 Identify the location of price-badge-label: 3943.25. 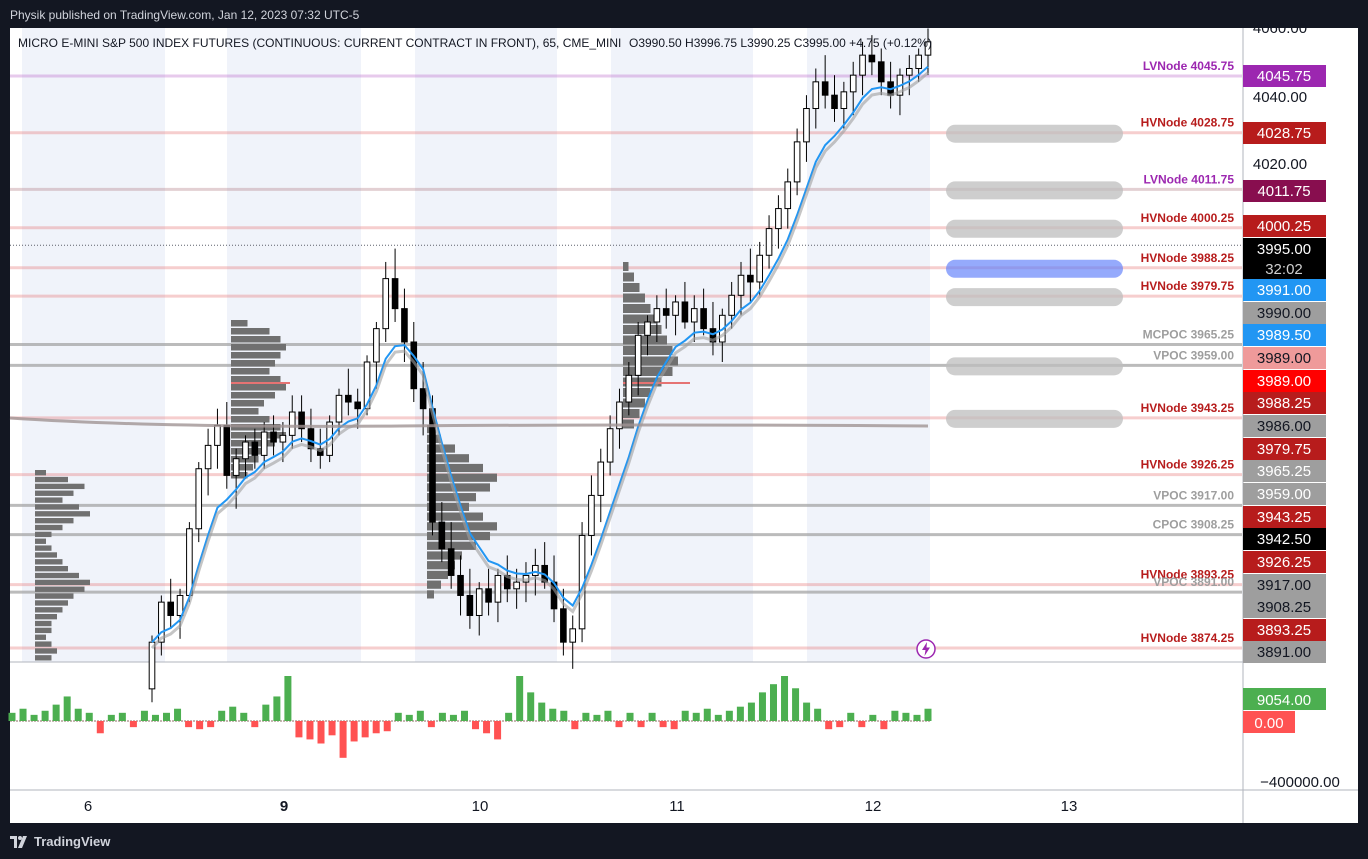
(1284, 517).